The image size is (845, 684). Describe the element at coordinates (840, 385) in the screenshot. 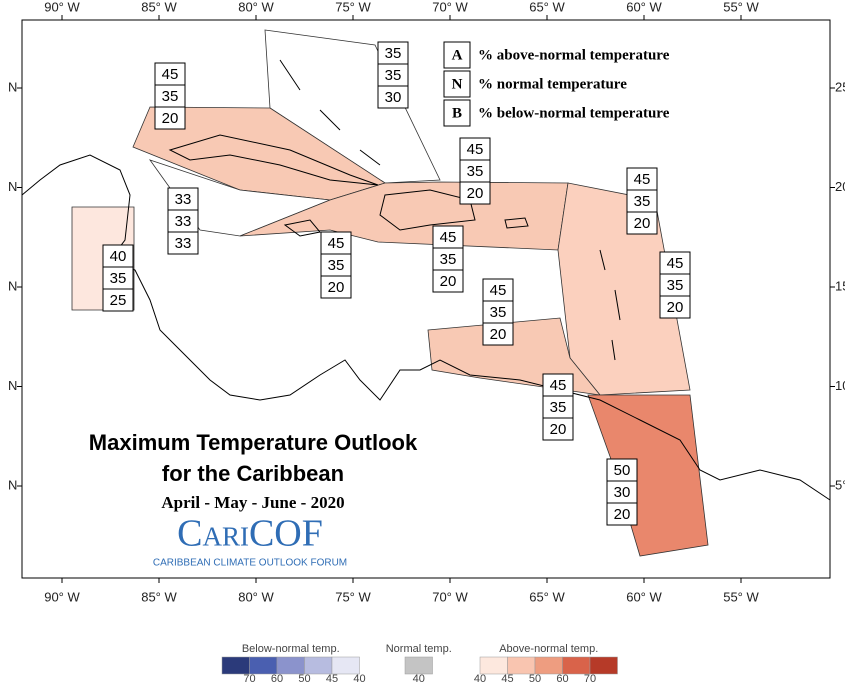

I see `lat-label-right: 10` at that location.